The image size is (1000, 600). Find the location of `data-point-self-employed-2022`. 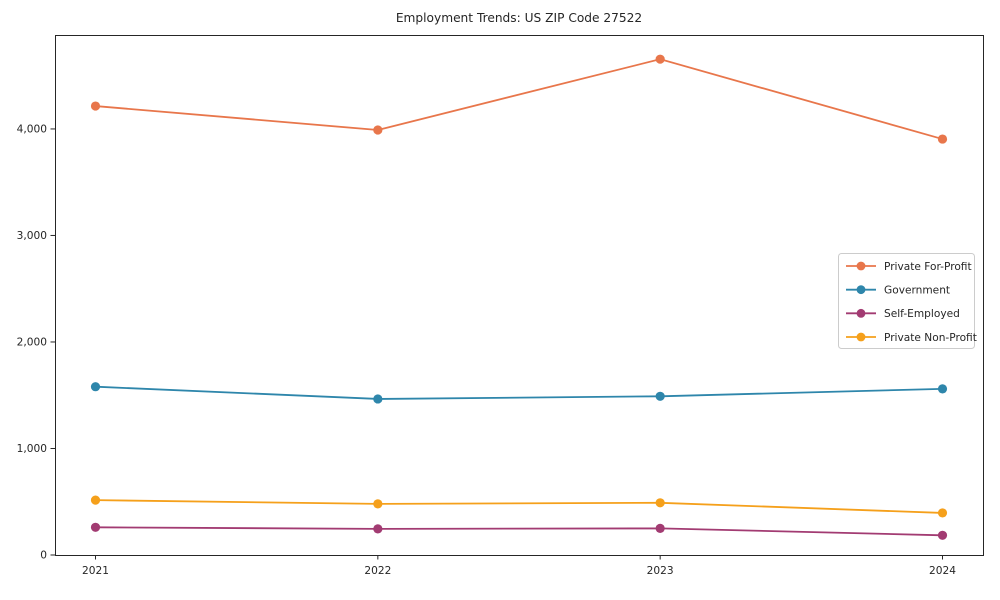

data-point-self-employed-2022 is located at coordinates (378, 529).